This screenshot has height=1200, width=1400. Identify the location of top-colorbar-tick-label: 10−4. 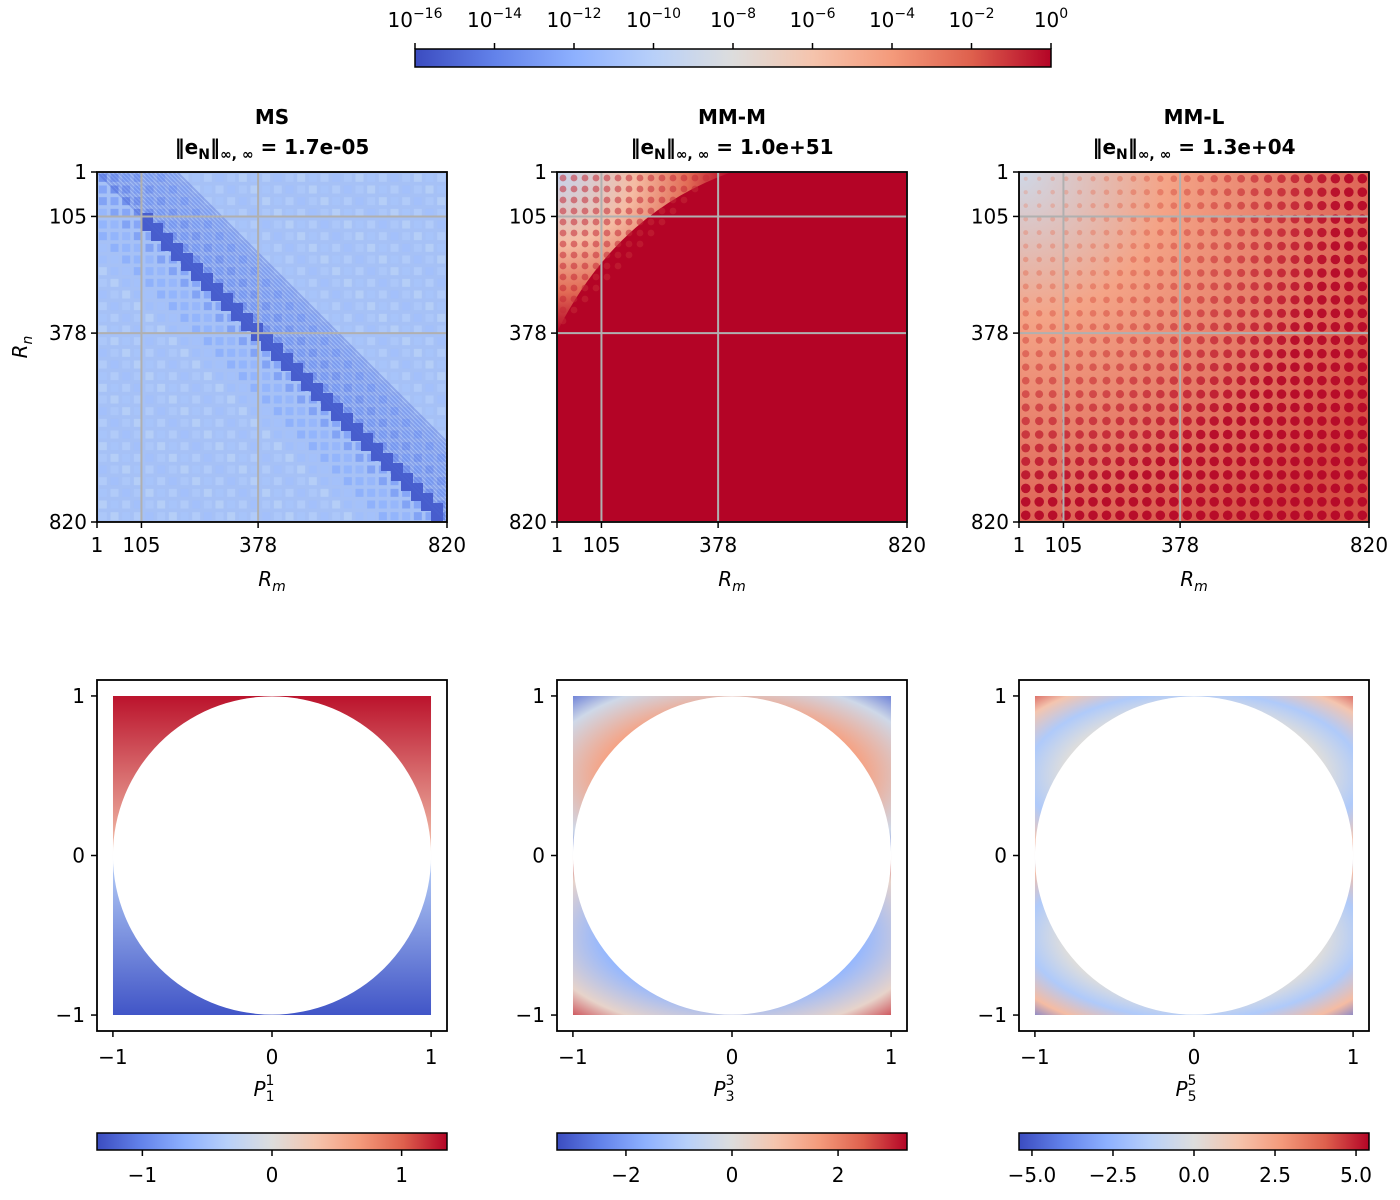
(892, 19).